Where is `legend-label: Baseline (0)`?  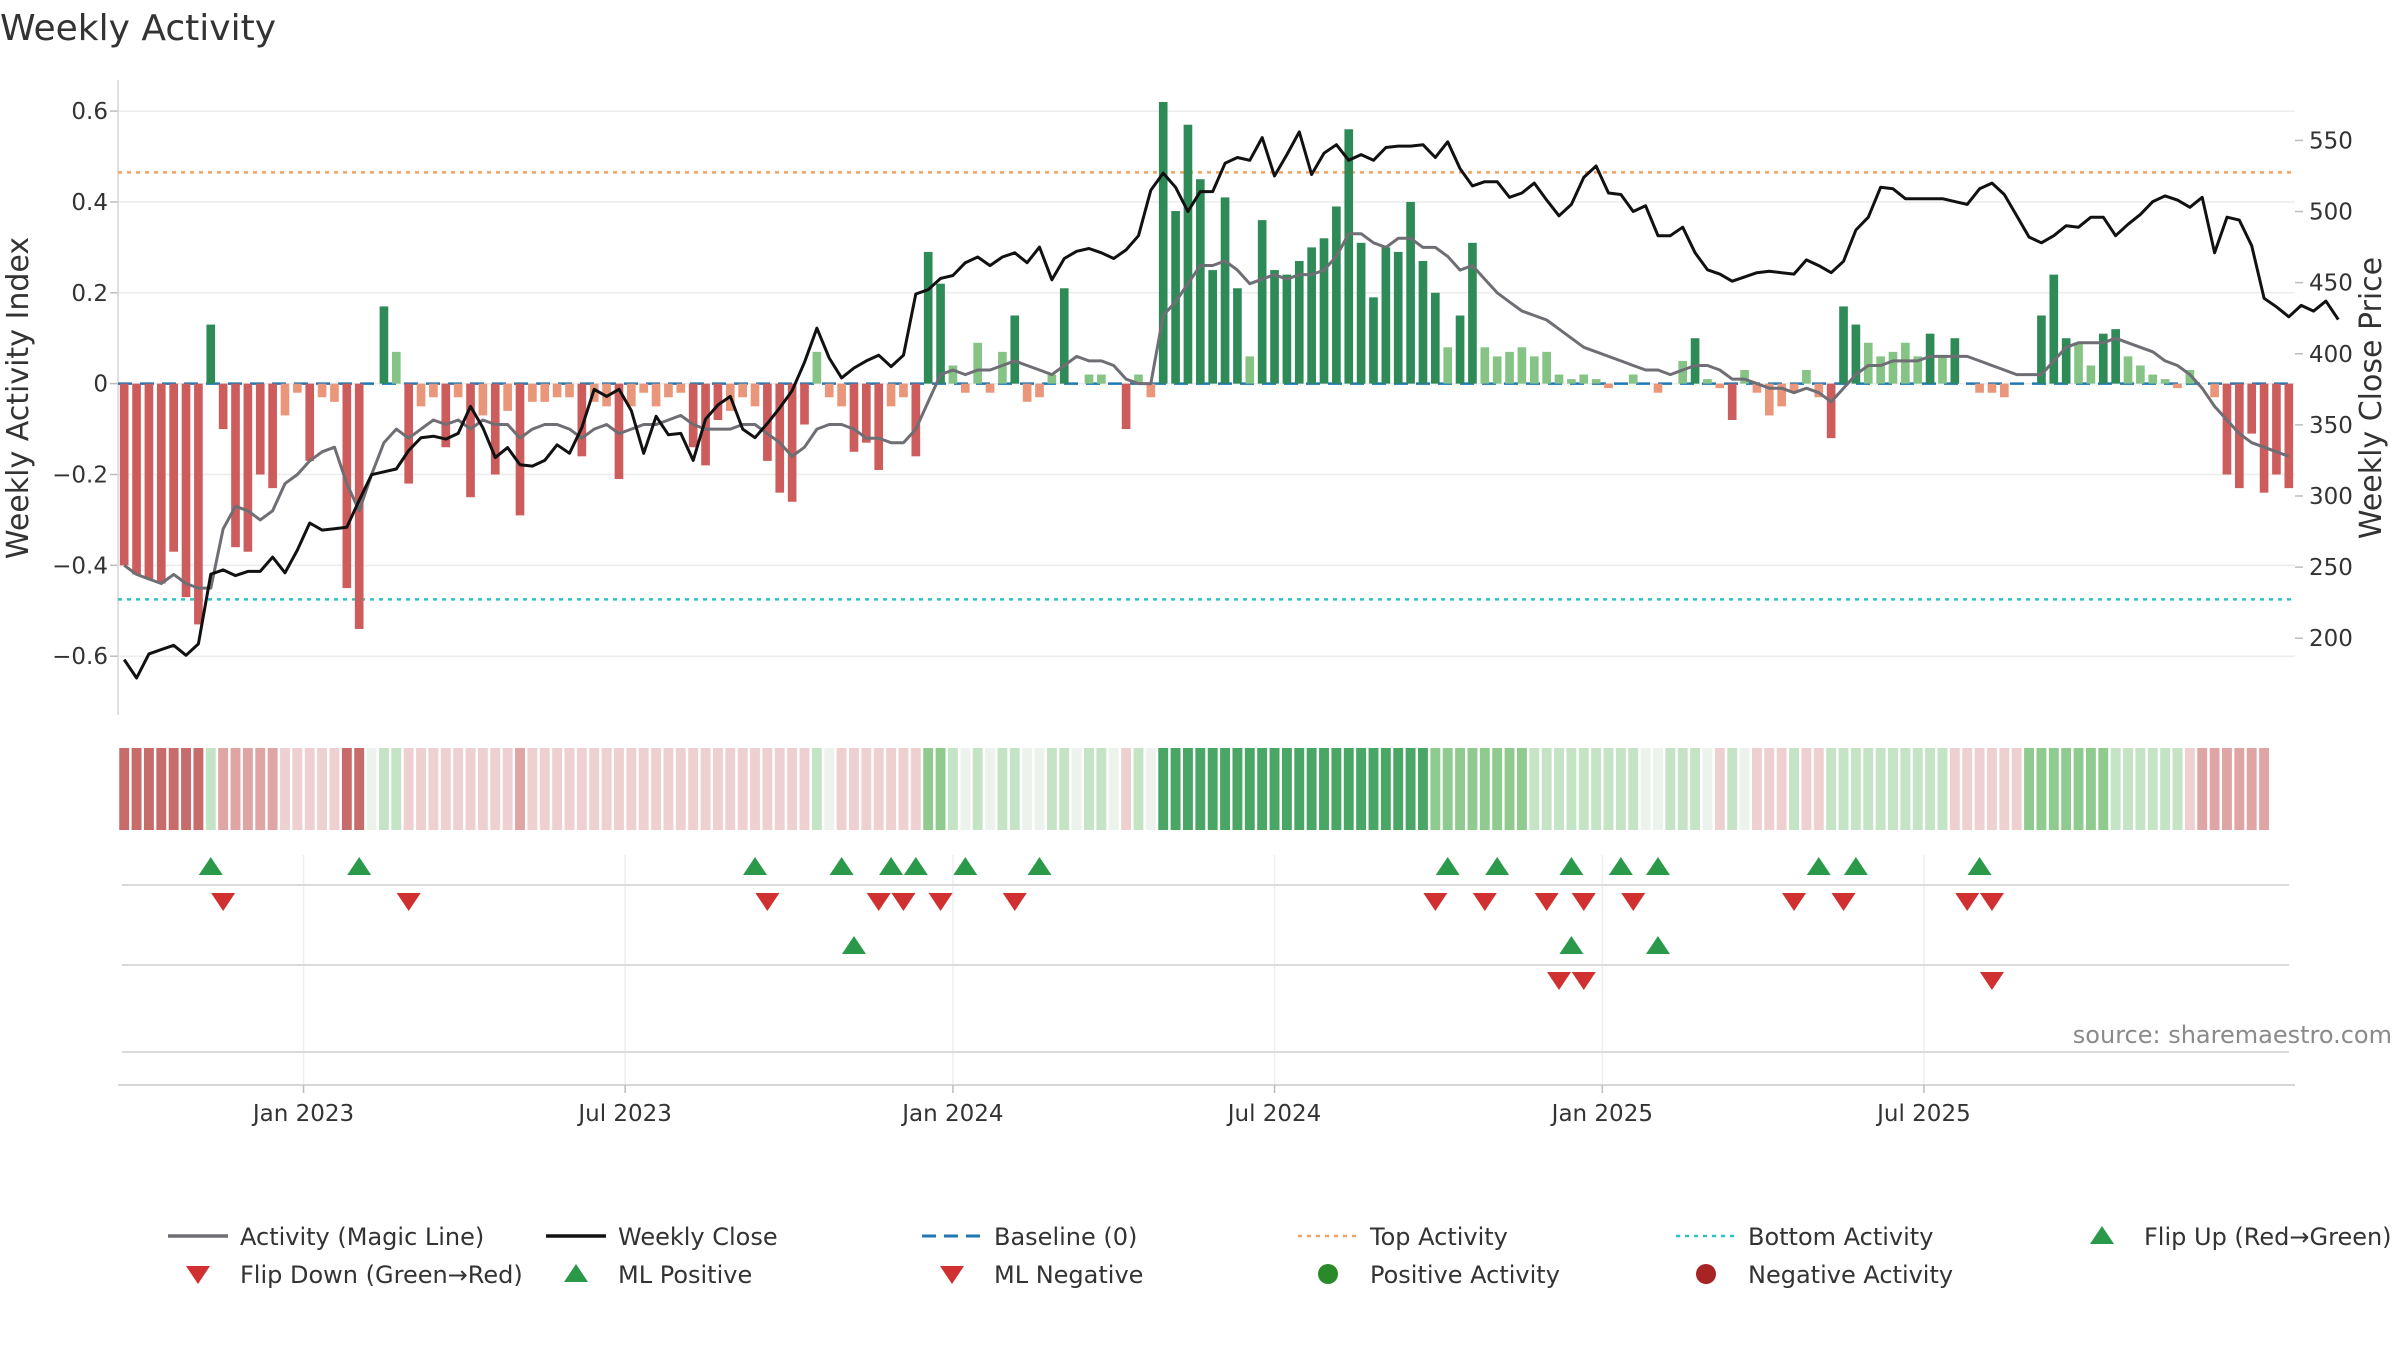 legend-label: Baseline (0) is located at coordinates (1065, 1237).